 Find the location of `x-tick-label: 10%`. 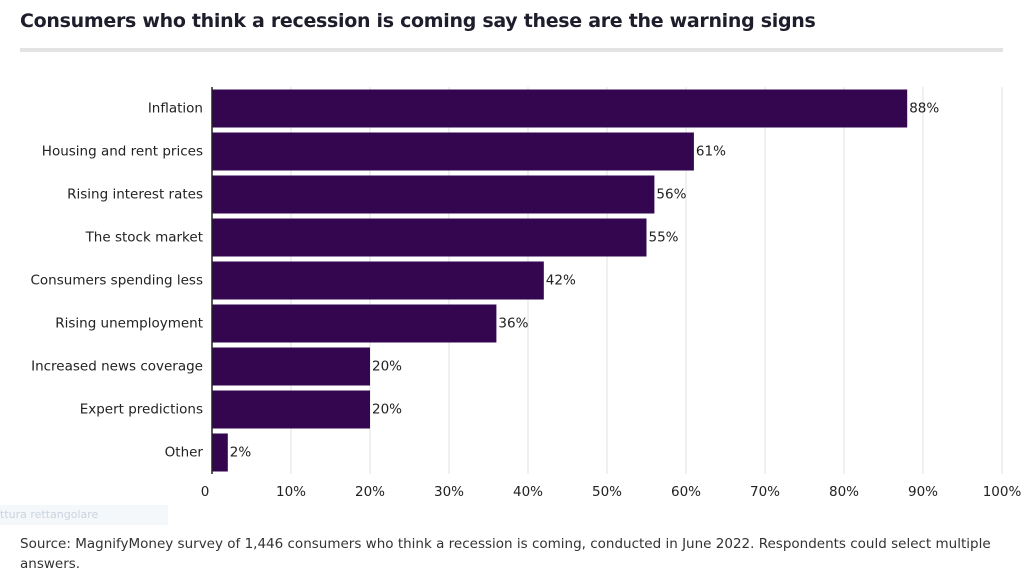

x-tick-label: 10% is located at coordinates (291, 492).